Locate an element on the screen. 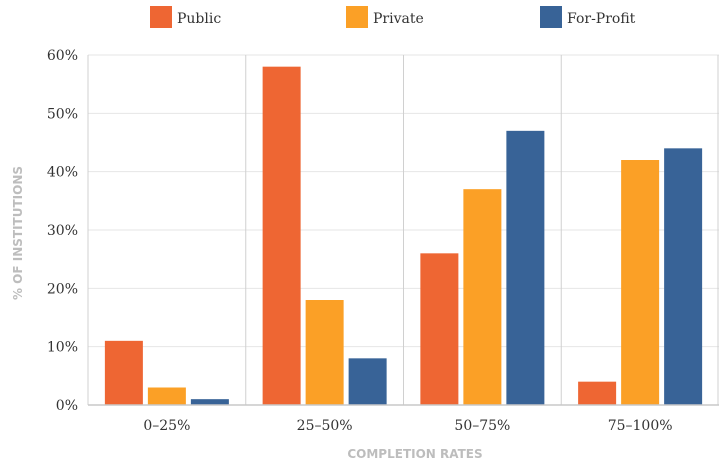 This screenshot has height=463, width=719. x-tick-label: 75–100% is located at coordinates (640, 426).